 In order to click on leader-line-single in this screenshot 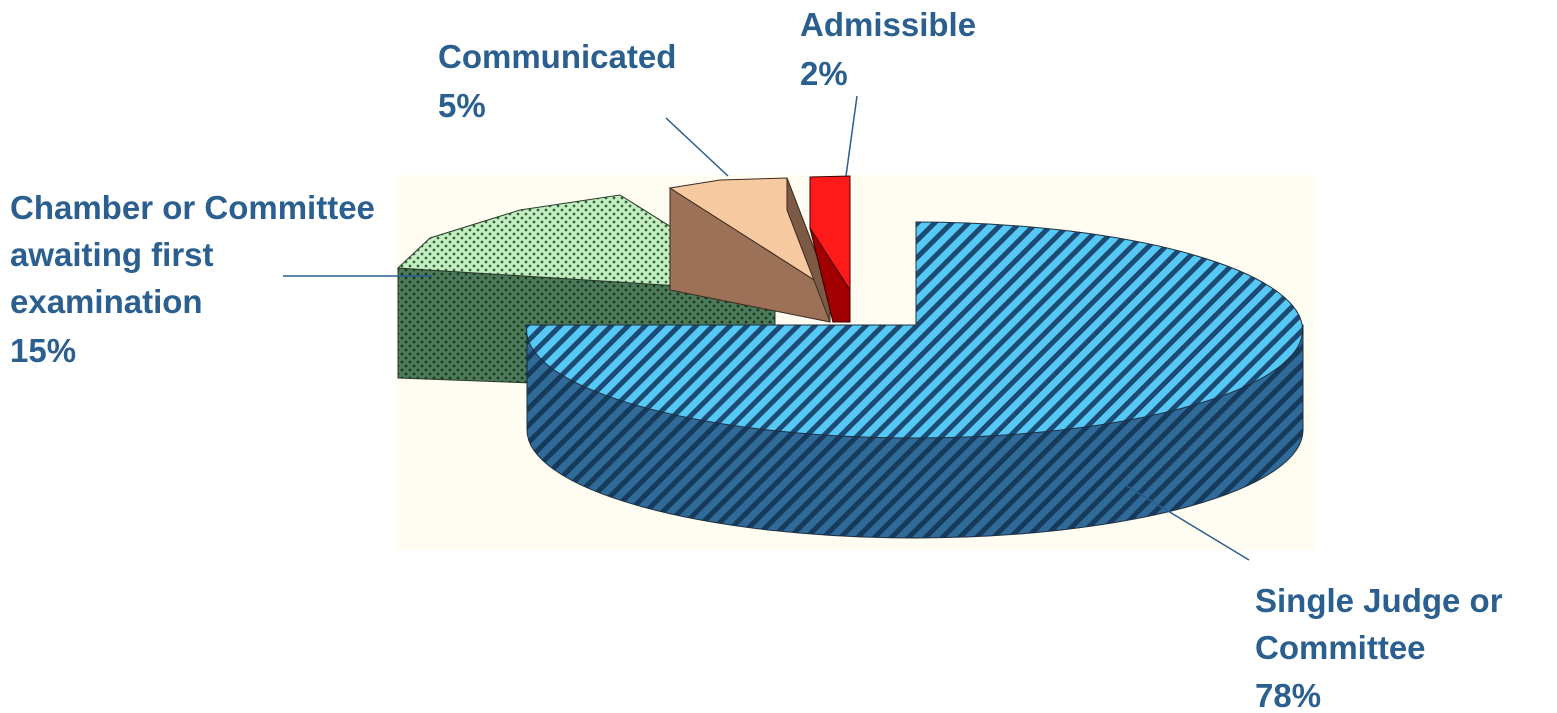, I will do `click(1187, 522)`.